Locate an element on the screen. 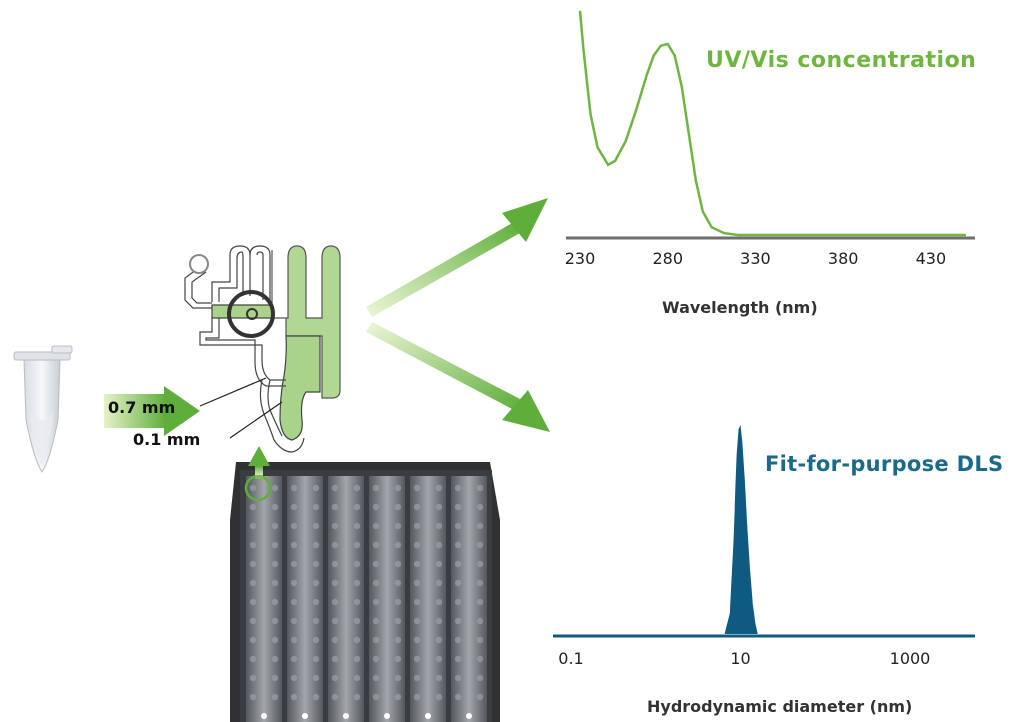 This screenshot has height=722, width=1023. microfluidic-chip is located at coordinates (262, 349).